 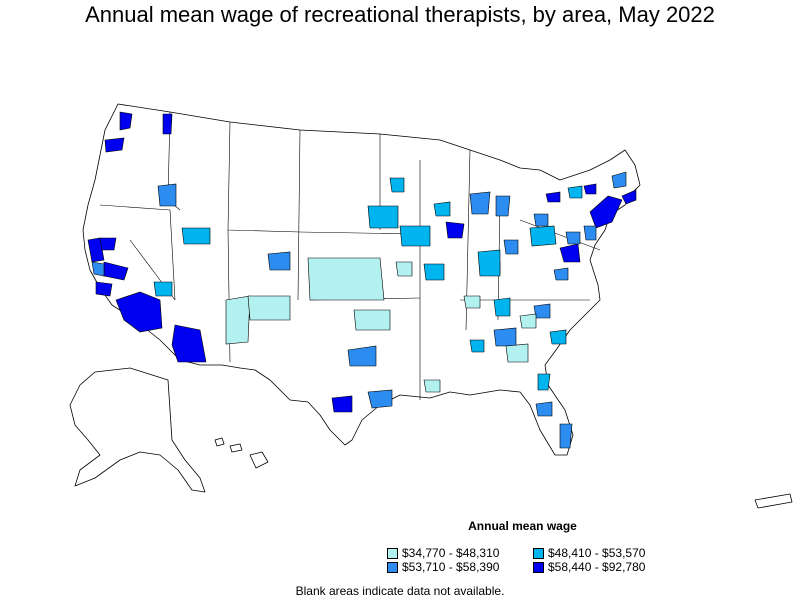 What do you see at coordinates (167, 124) in the screenshot?
I see `area-spokane` at bounding box center [167, 124].